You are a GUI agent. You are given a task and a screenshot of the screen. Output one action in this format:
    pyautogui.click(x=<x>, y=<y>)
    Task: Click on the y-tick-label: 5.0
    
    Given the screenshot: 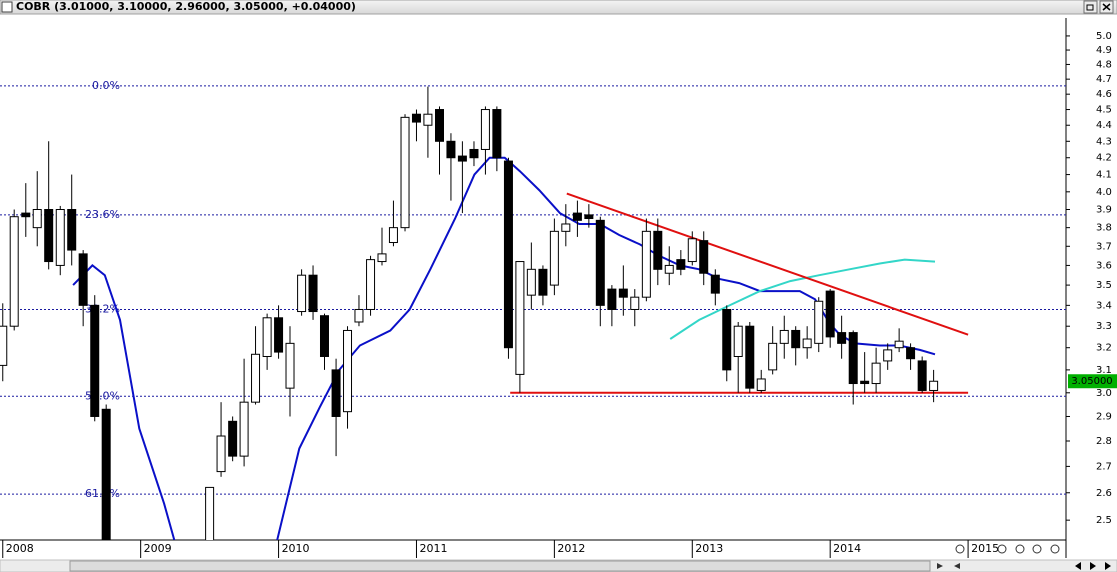 What is the action you would take?
    pyautogui.click(x=1104, y=36)
    